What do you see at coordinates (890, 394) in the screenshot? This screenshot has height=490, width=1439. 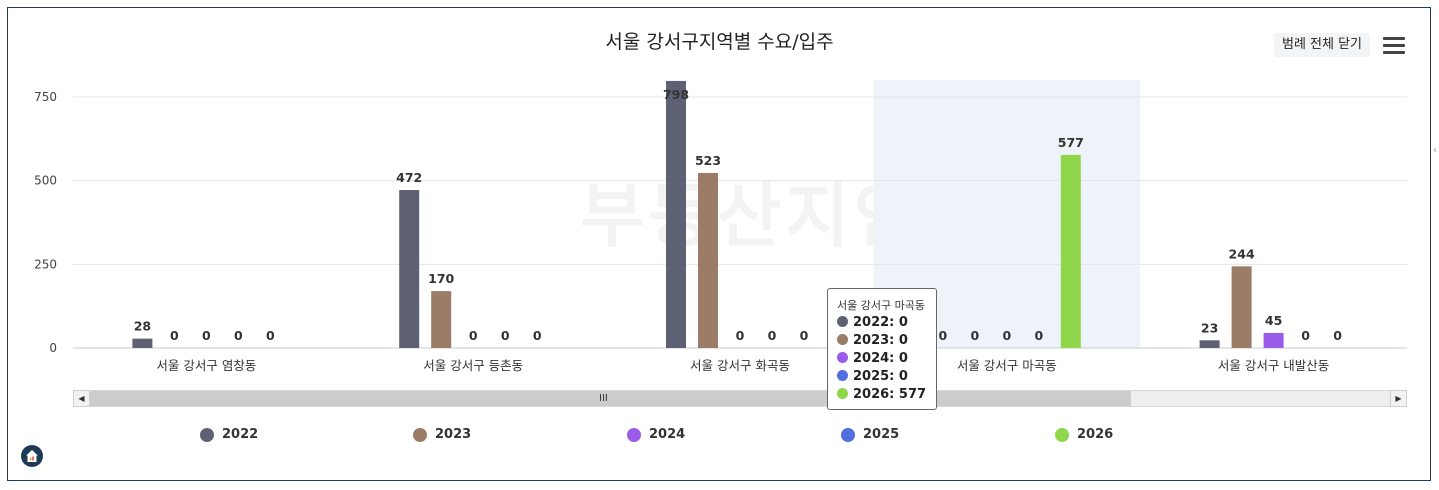 I see `tooltip-value: 2026: 577` at bounding box center [890, 394].